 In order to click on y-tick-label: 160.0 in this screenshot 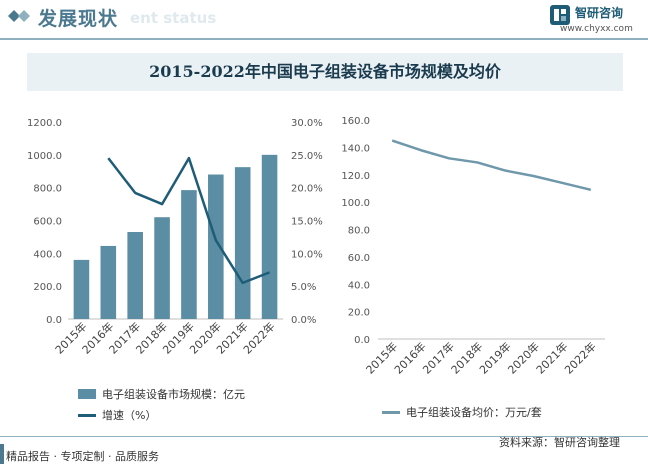, I will do `click(355, 121)`.